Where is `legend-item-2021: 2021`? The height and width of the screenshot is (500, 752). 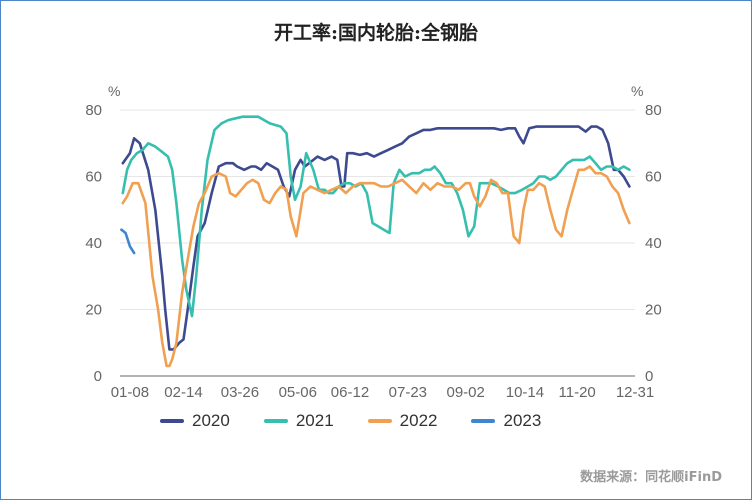 legend-item-2021: 2021 is located at coordinates (298, 421).